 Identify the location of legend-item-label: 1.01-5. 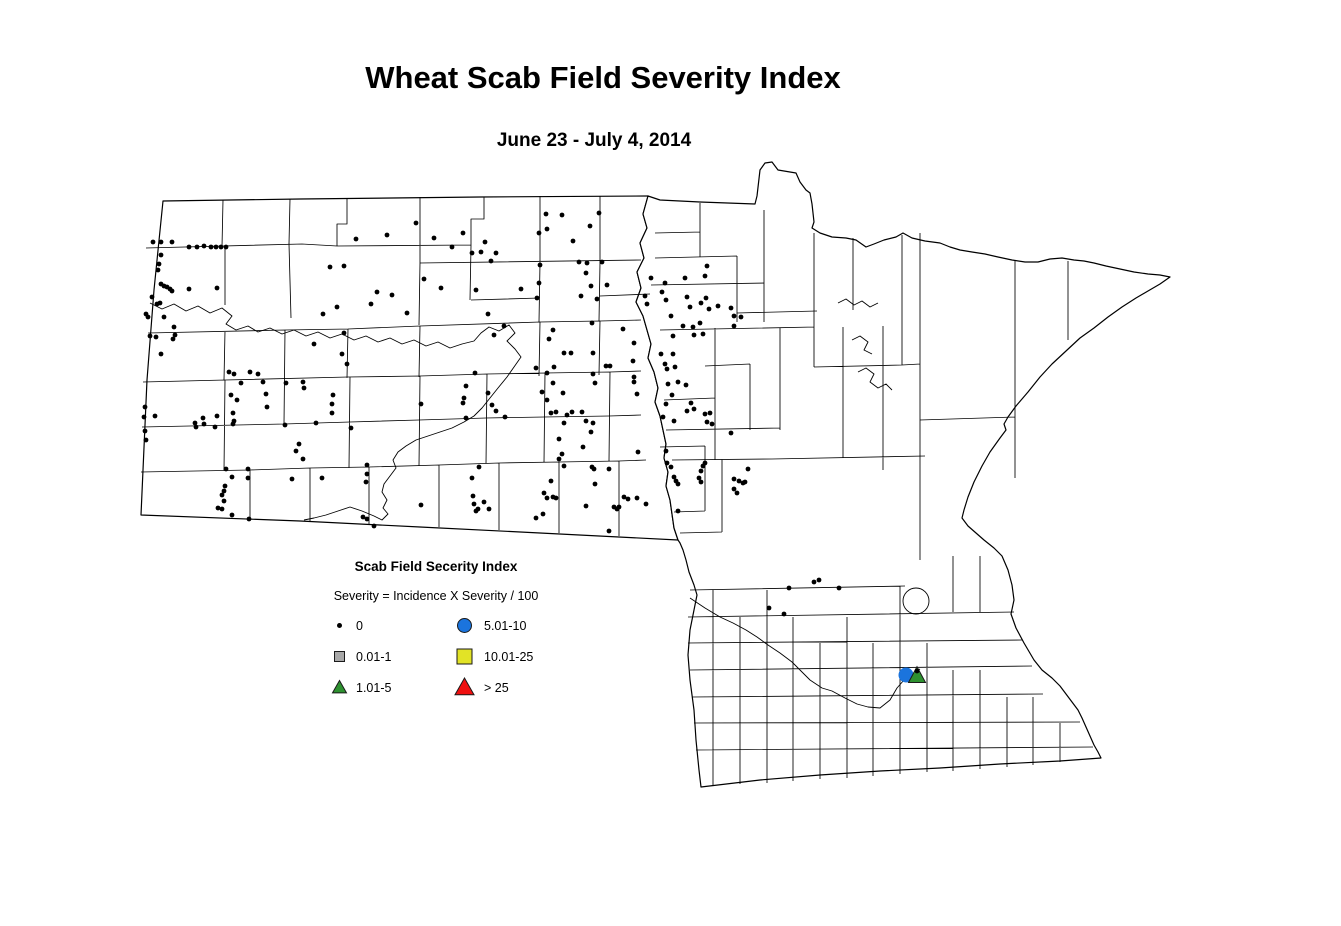
(374, 687).